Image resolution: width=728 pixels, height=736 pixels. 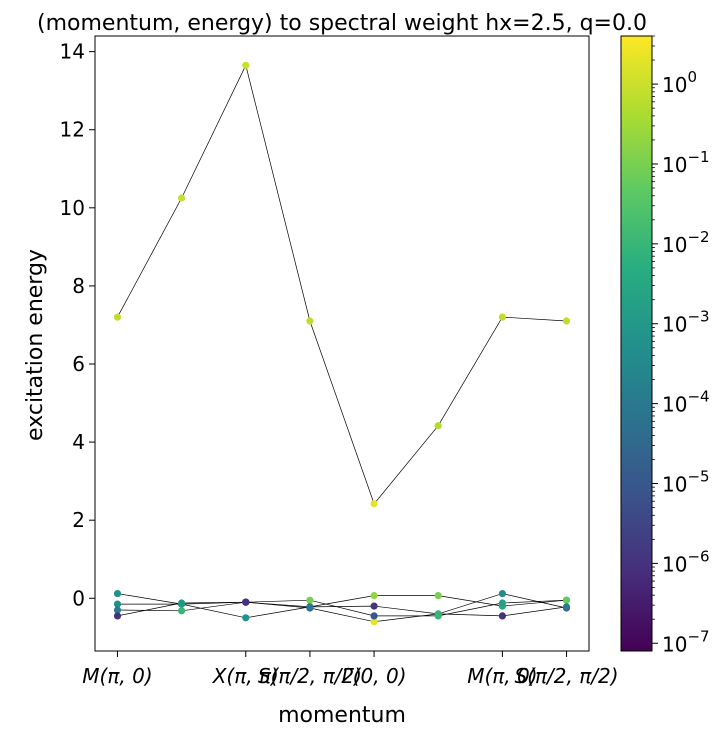 I want to click on colorbar-tick-label: 10⁻², so click(x=686, y=242).